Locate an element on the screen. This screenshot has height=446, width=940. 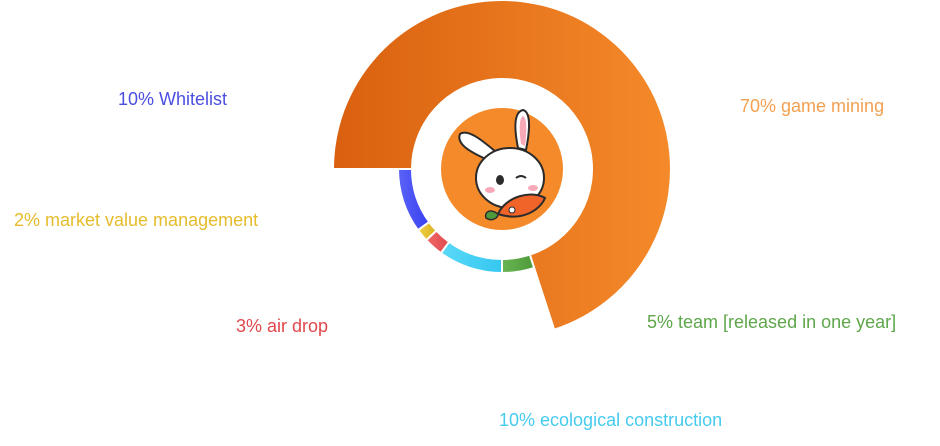
label-game-mining: 70% game mining is located at coordinates (812, 106).